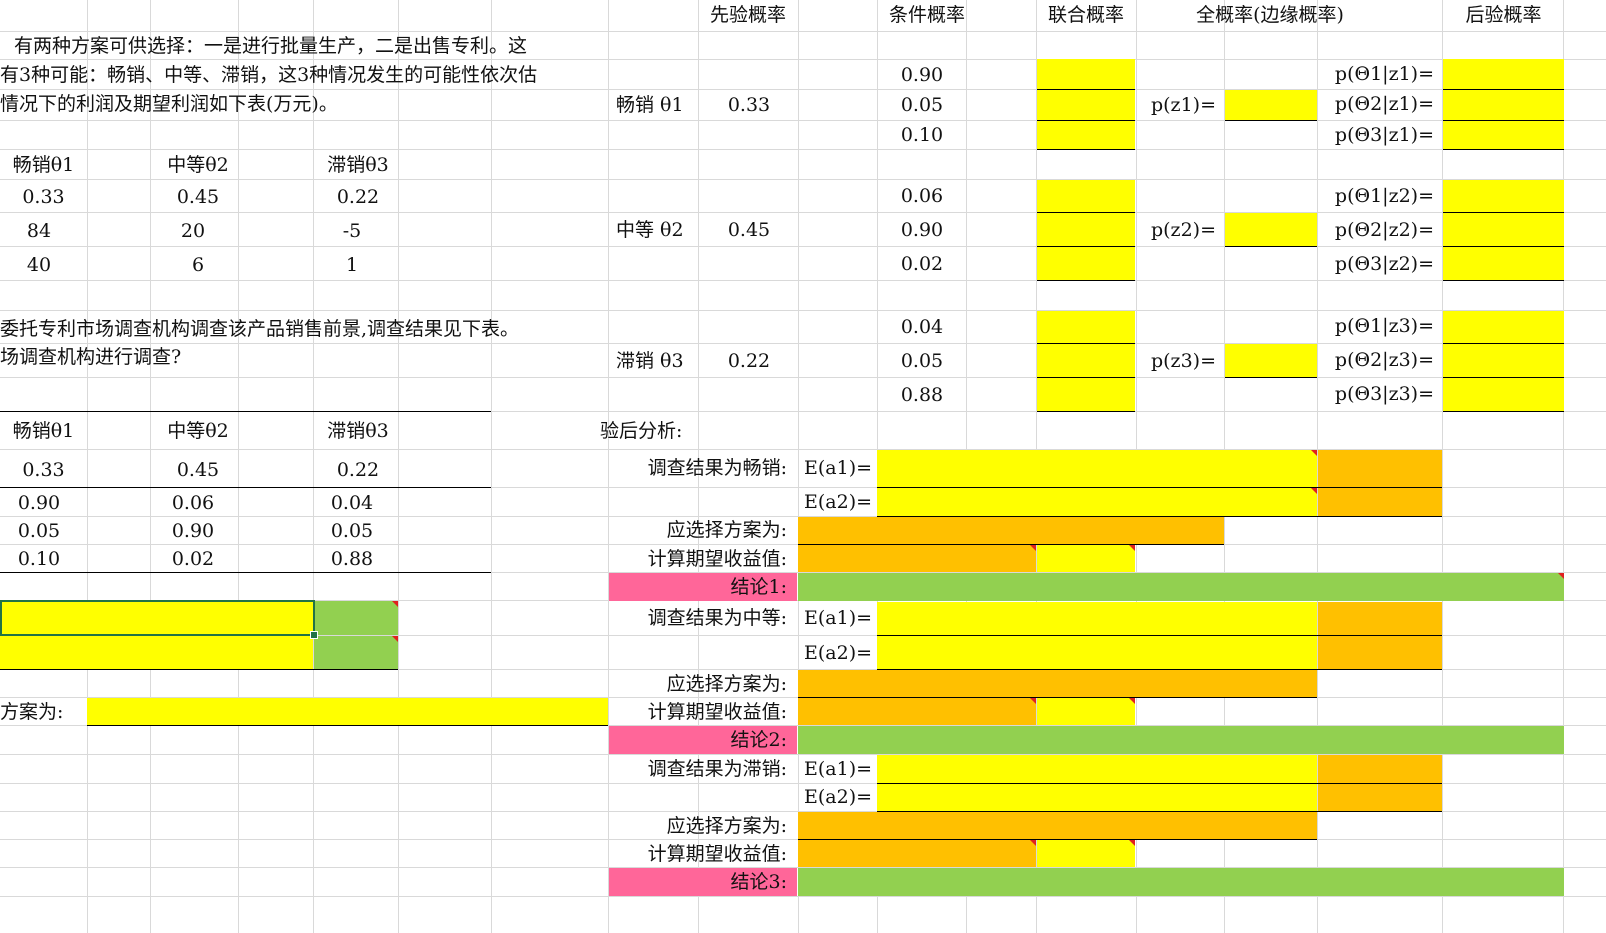  I want to click on conclusion-label-cell, so click(703, 740).